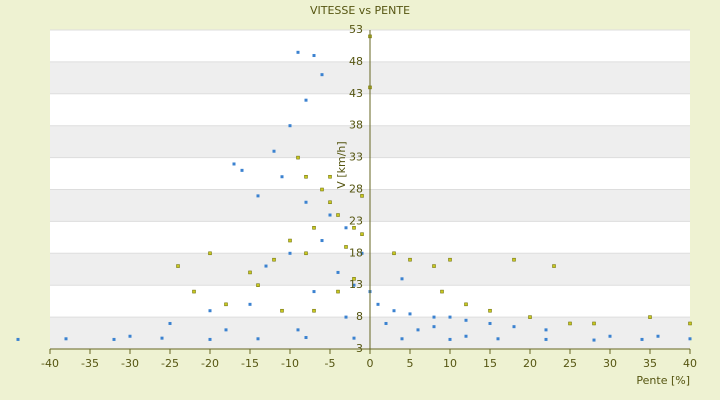 This screenshot has height=400, width=720. I want to click on y-tick-label: 48, so click(356, 61).